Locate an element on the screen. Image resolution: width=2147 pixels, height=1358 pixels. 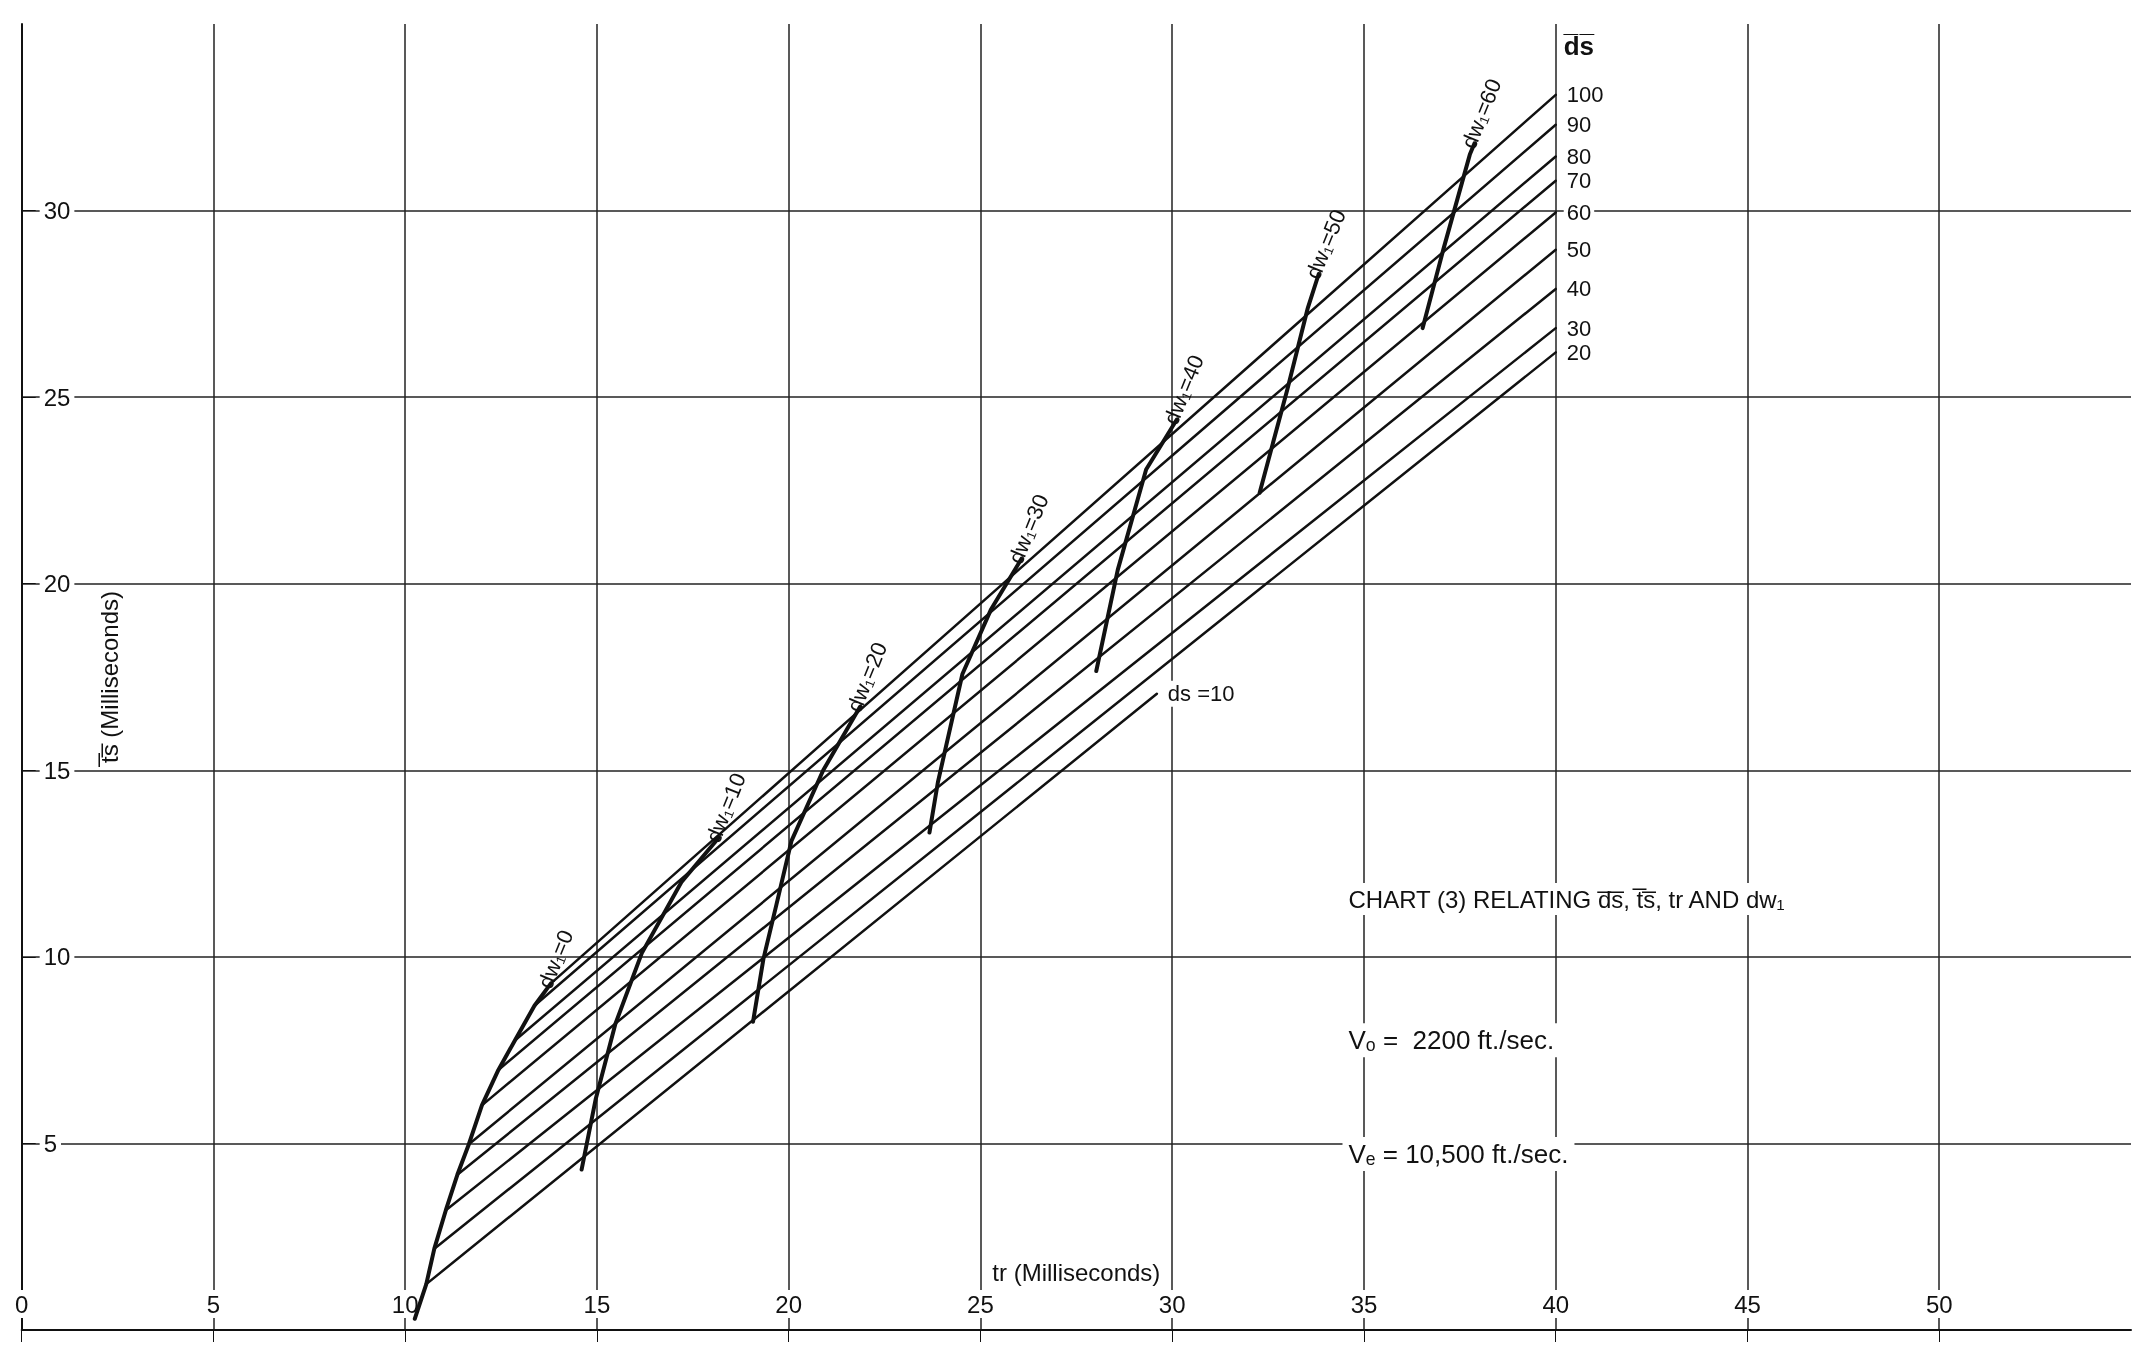
x-tick-label: 20 is located at coordinates (789, 1304).